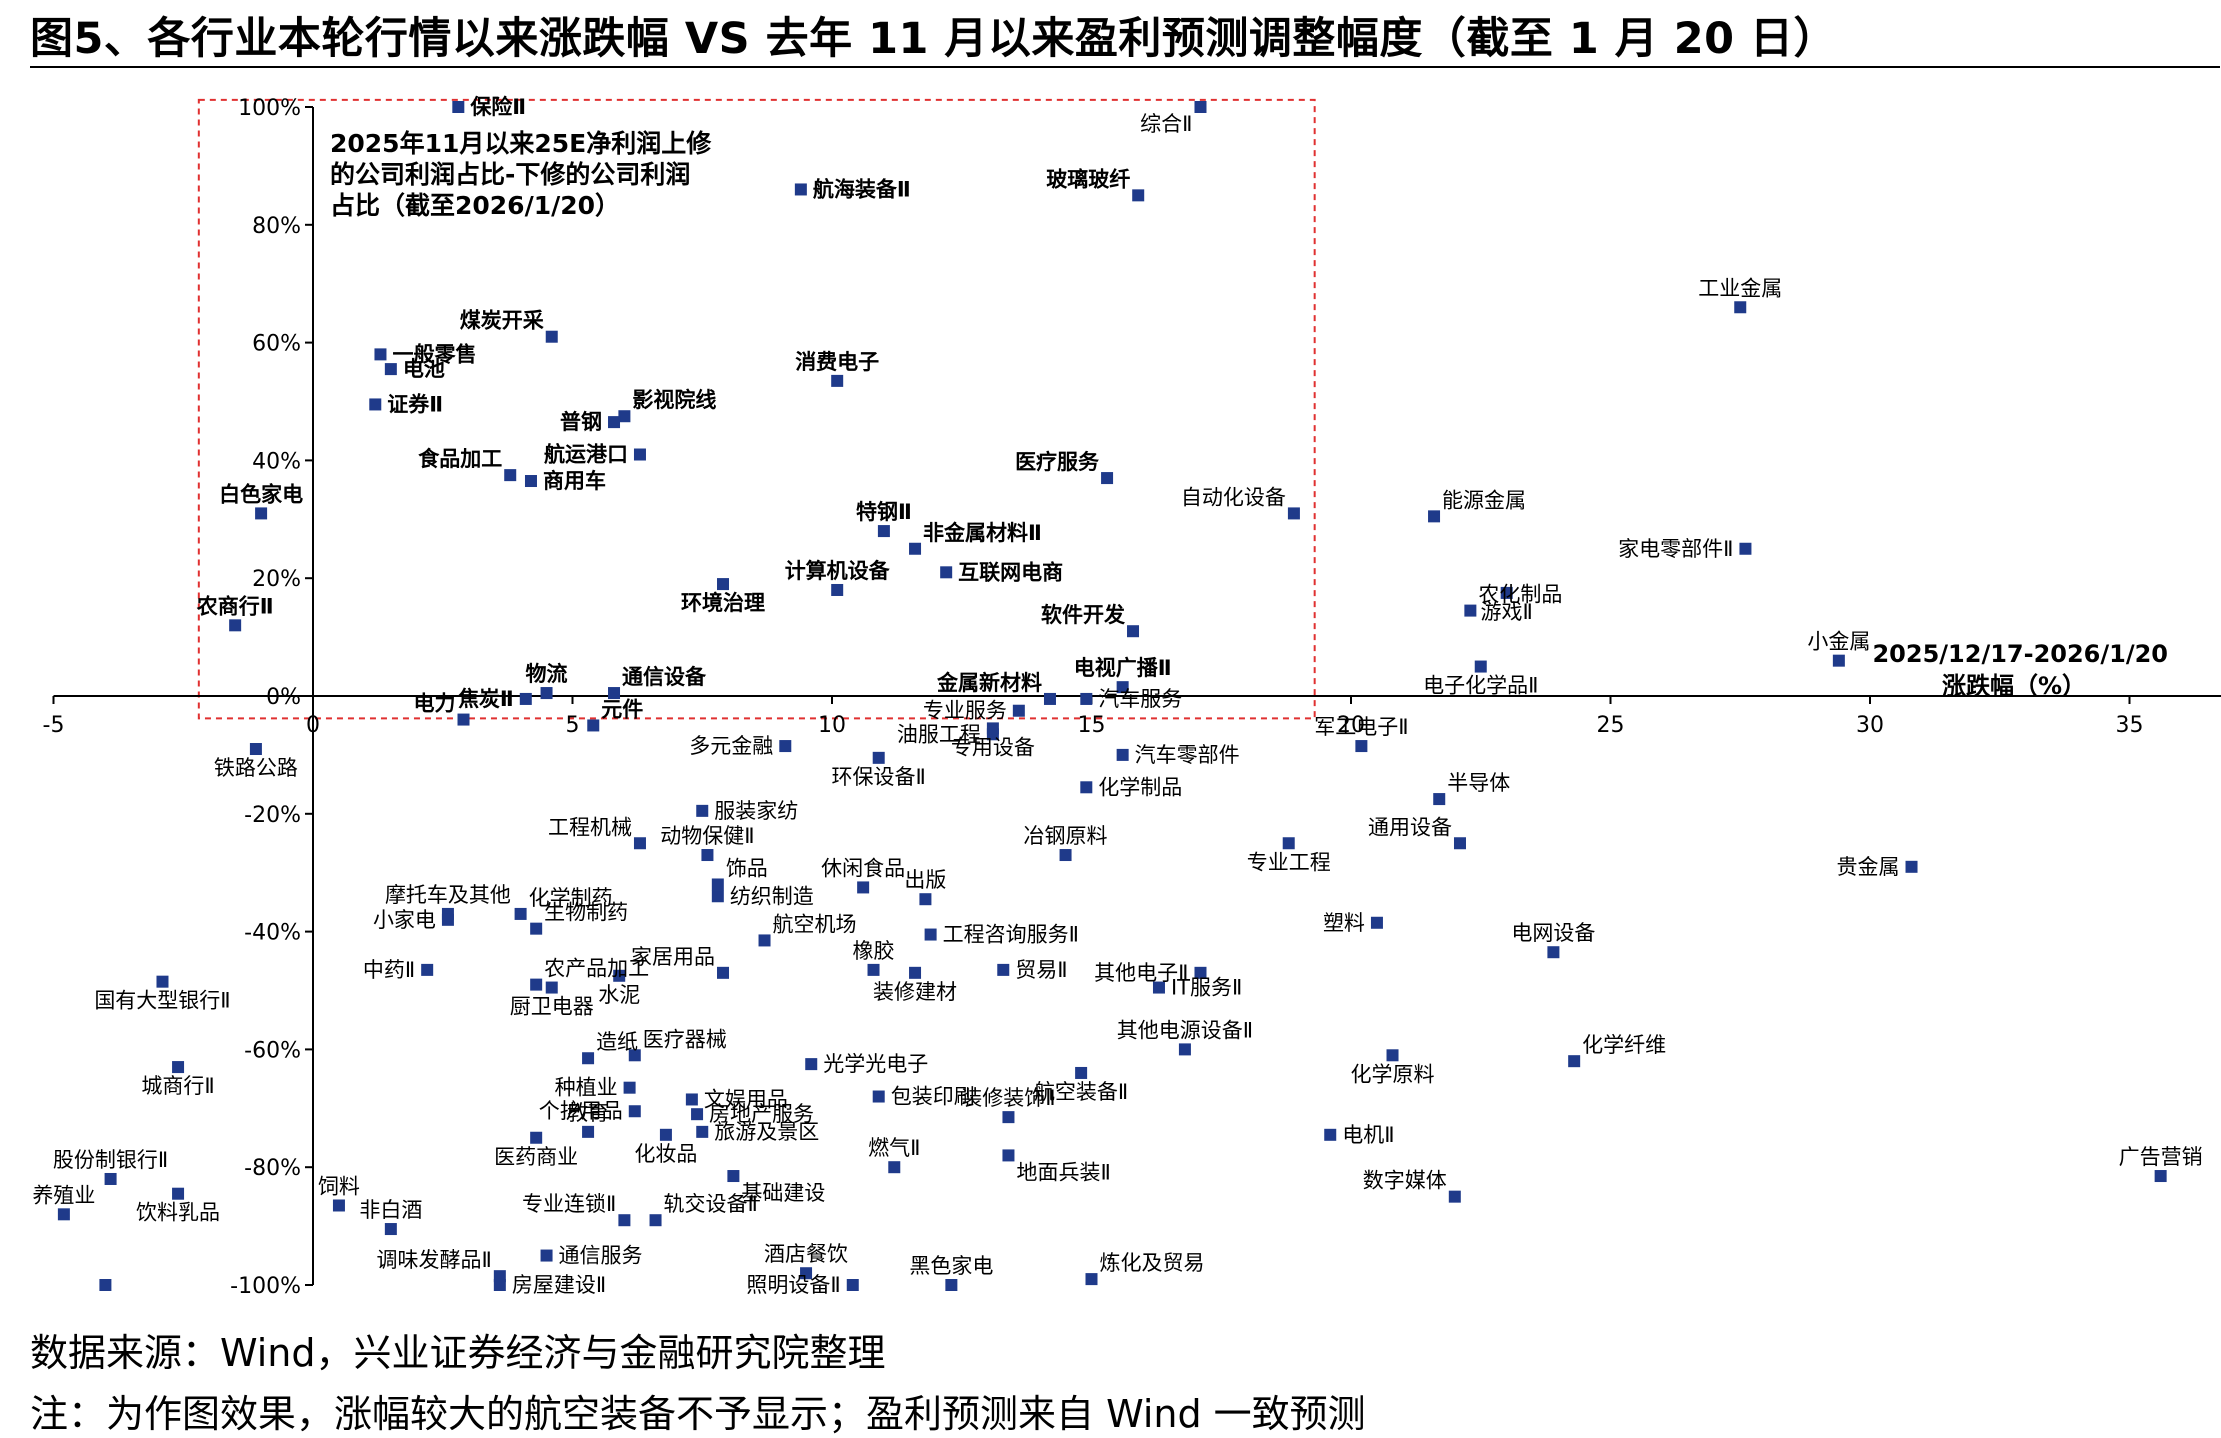  What do you see at coordinates (875, 1064) in the screenshot?
I see `data-label: 光学光电子` at bounding box center [875, 1064].